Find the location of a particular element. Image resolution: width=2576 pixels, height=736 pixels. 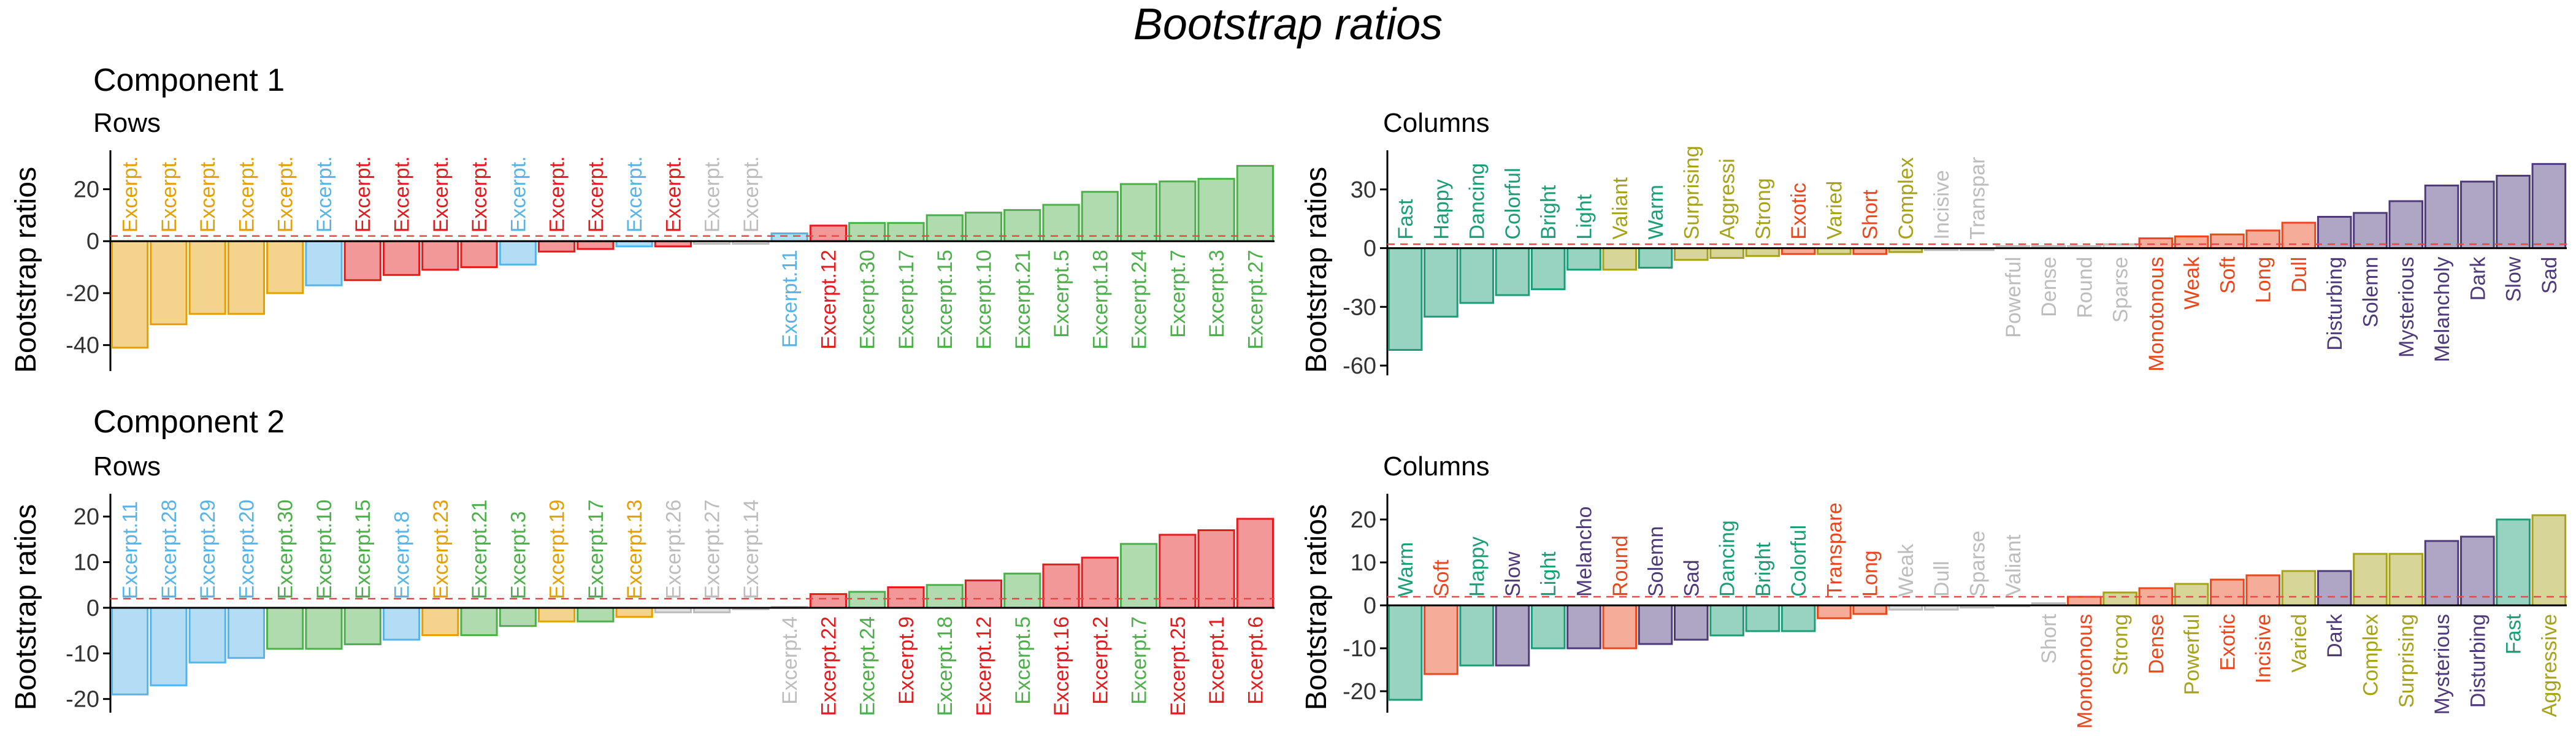

bar-label: Aggressi is located at coordinates (1727, 198).